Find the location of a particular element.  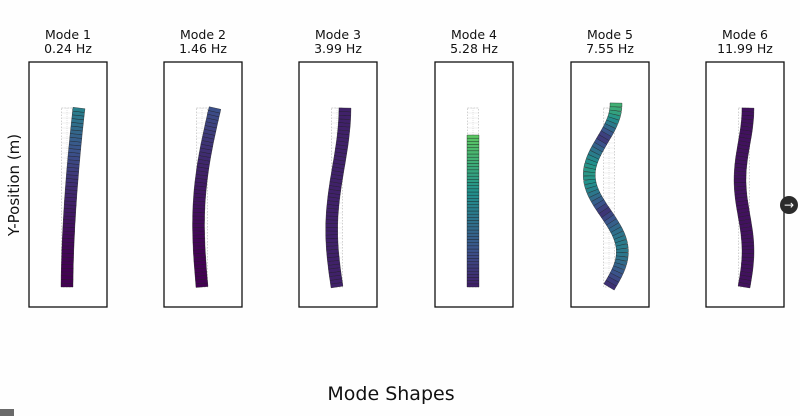

mode-title-2: Mode 2 1.46 Hz is located at coordinates (203, 42).